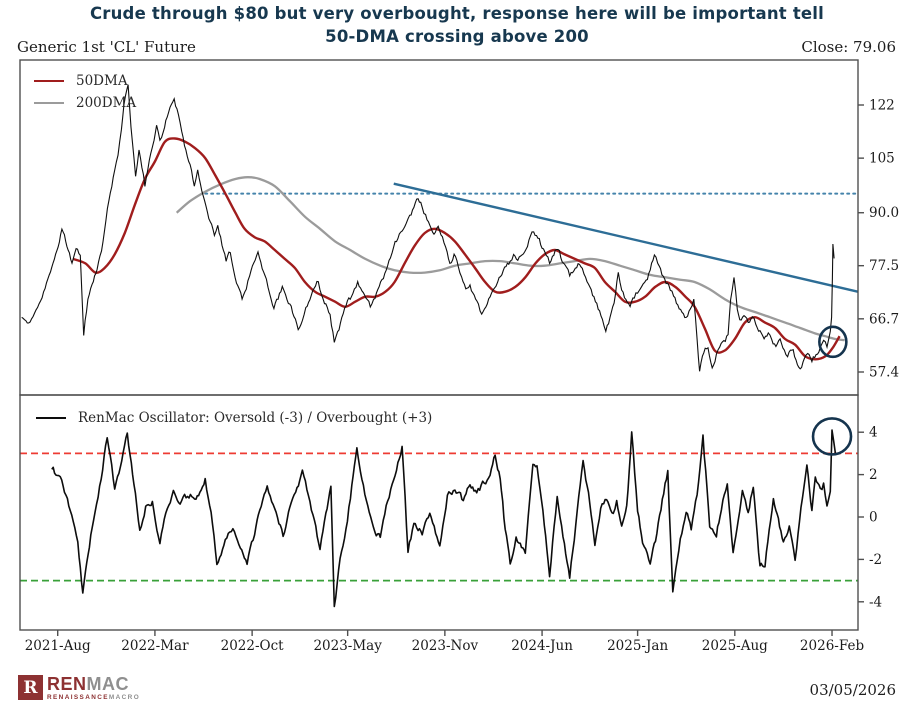 This screenshot has height=708, width=914. I want to click on renmac-logo-text: RENMAC RENAISSANCEMACRO, so click(93, 688).